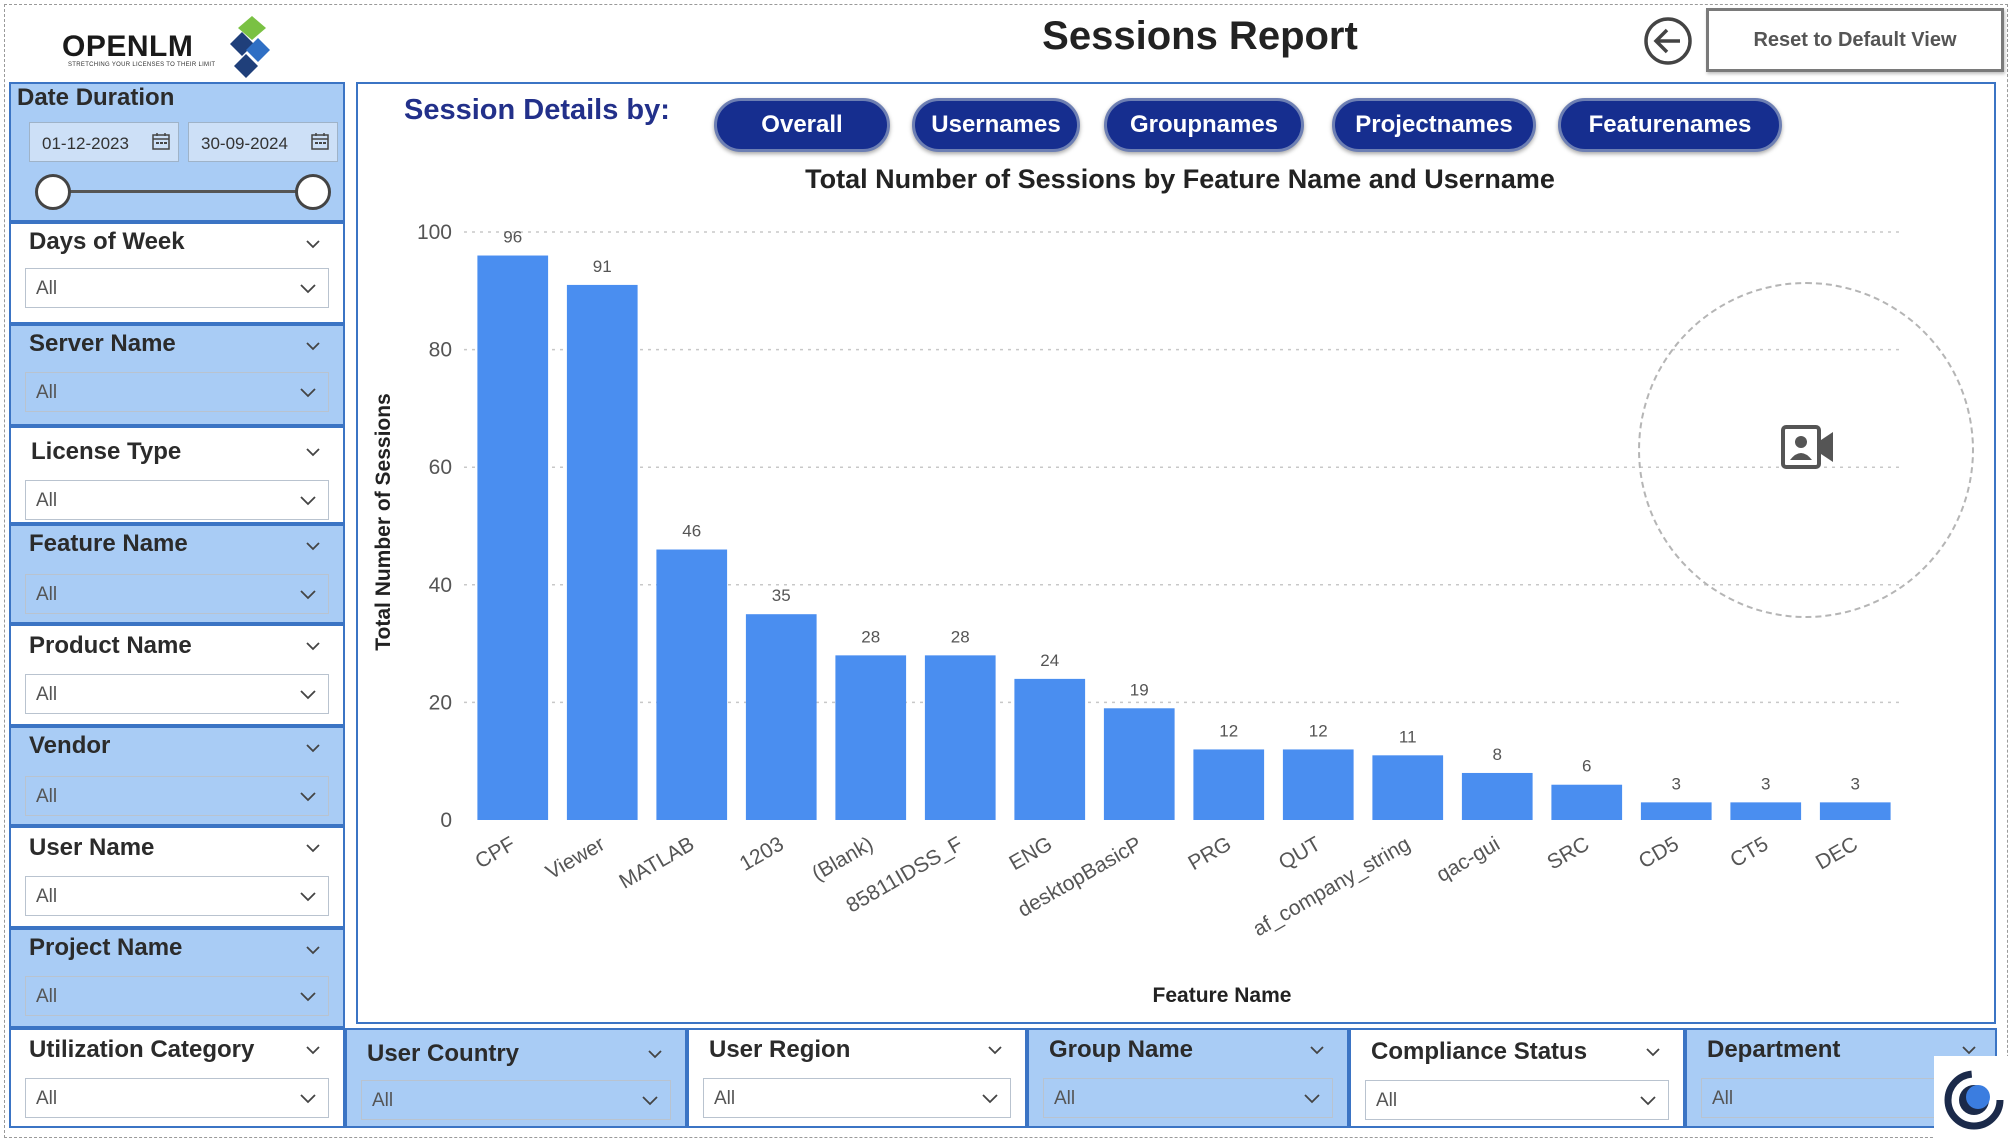  Describe the element at coordinates (1188, 1098) in the screenshot. I see `dropdown-group-name: All` at that location.